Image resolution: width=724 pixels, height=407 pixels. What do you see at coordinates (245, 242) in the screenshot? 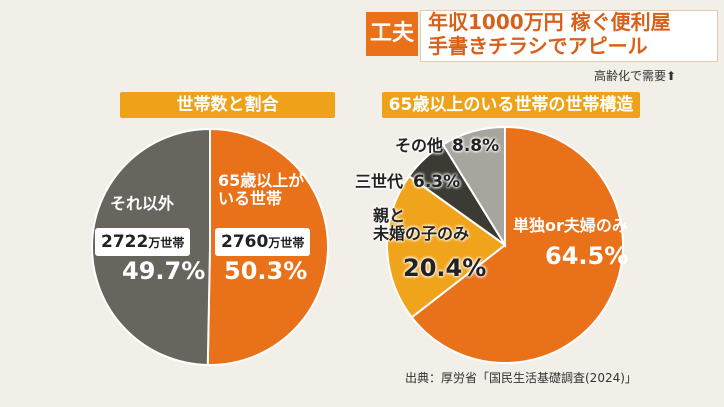
I see `count-value: 2760` at bounding box center [245, 242].